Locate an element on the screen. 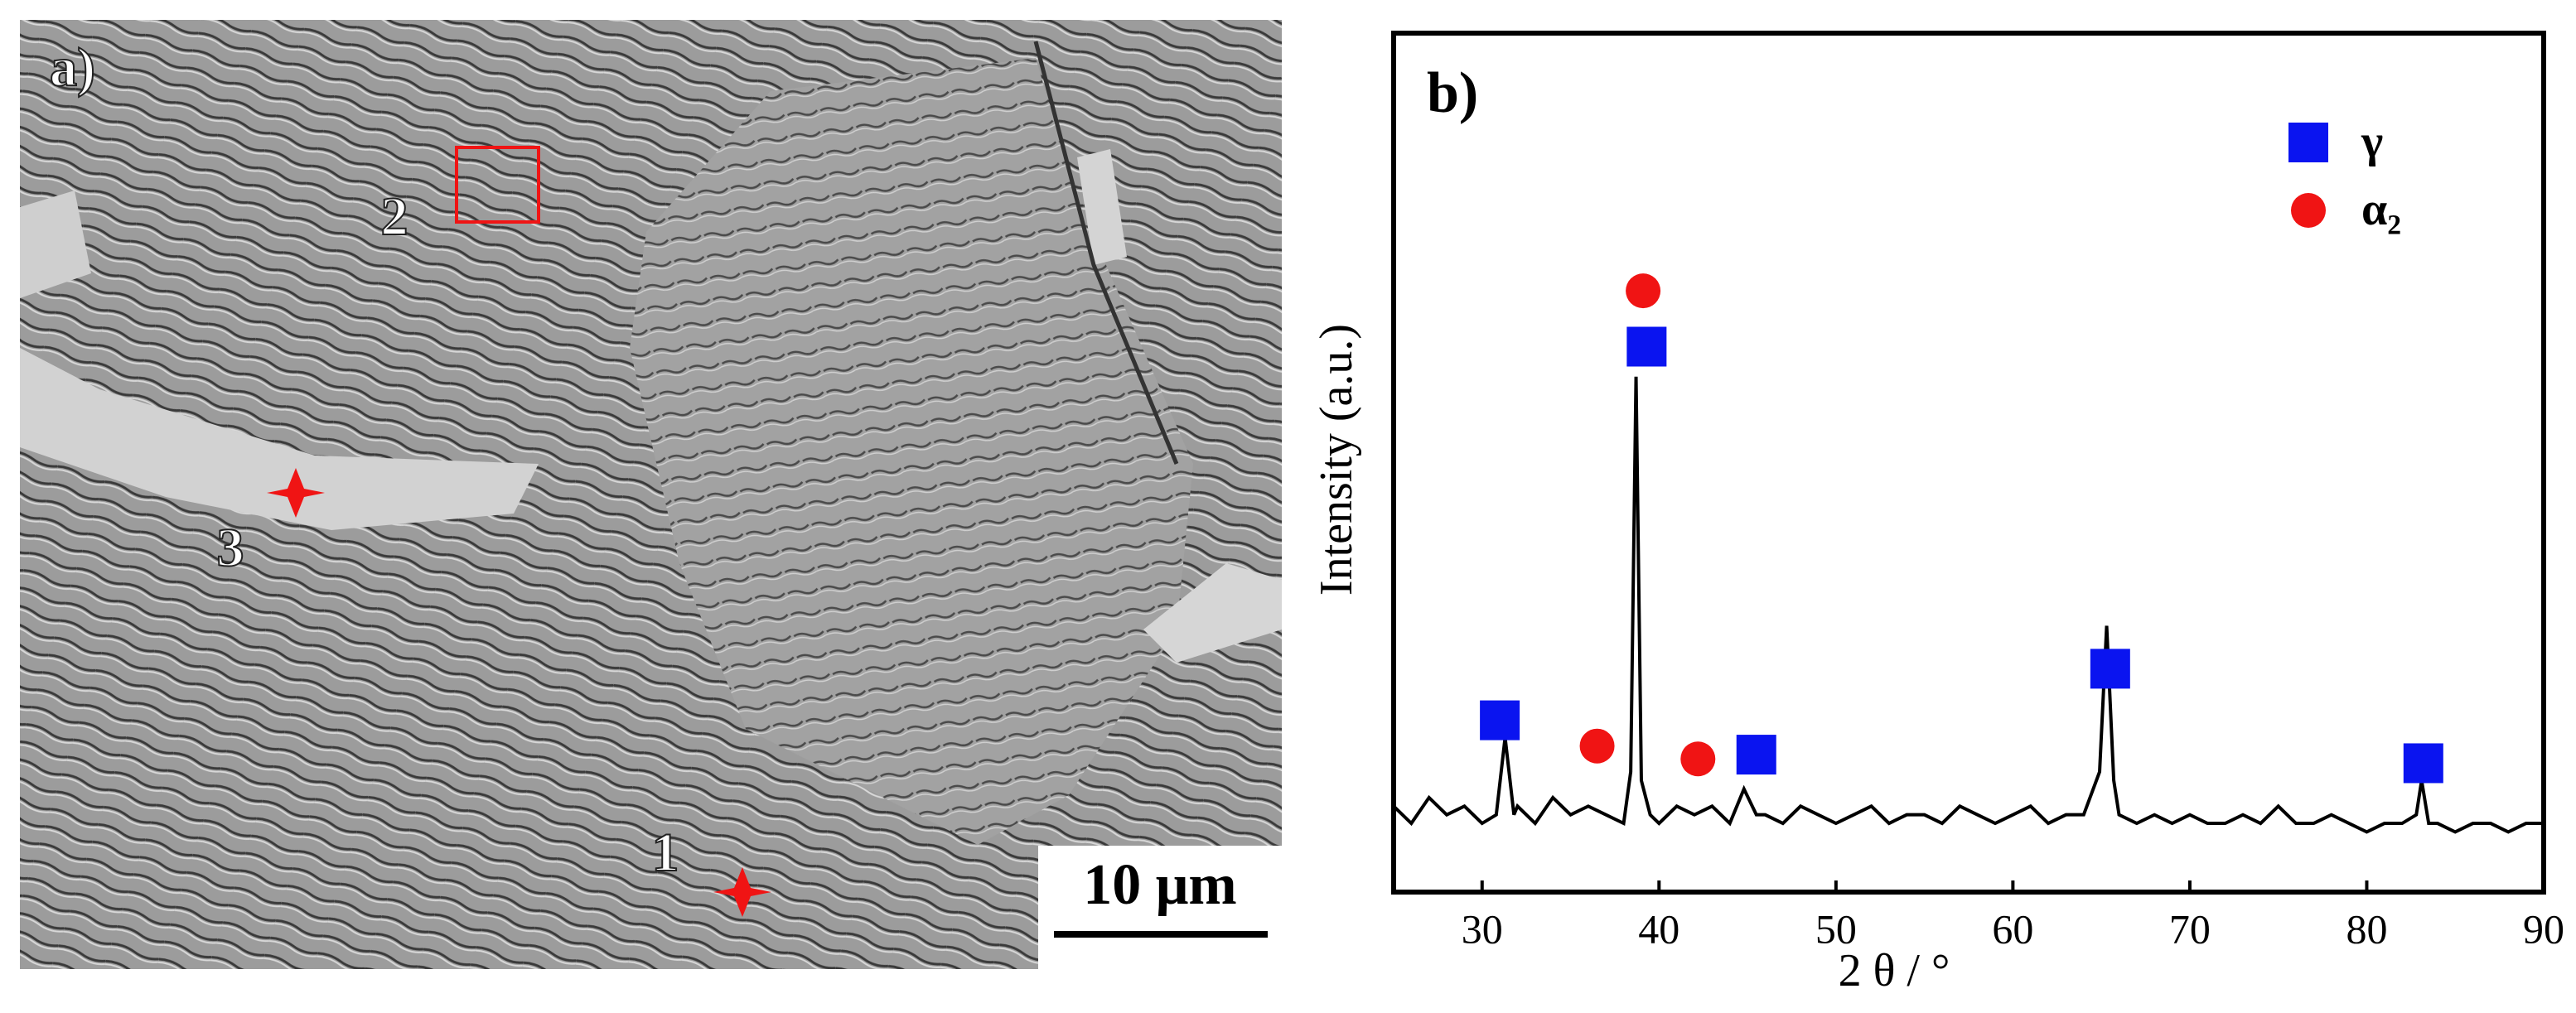 The width and height of the screenshot is (2576, 1013). panel-label: a) is located at coordinates (72, 67).